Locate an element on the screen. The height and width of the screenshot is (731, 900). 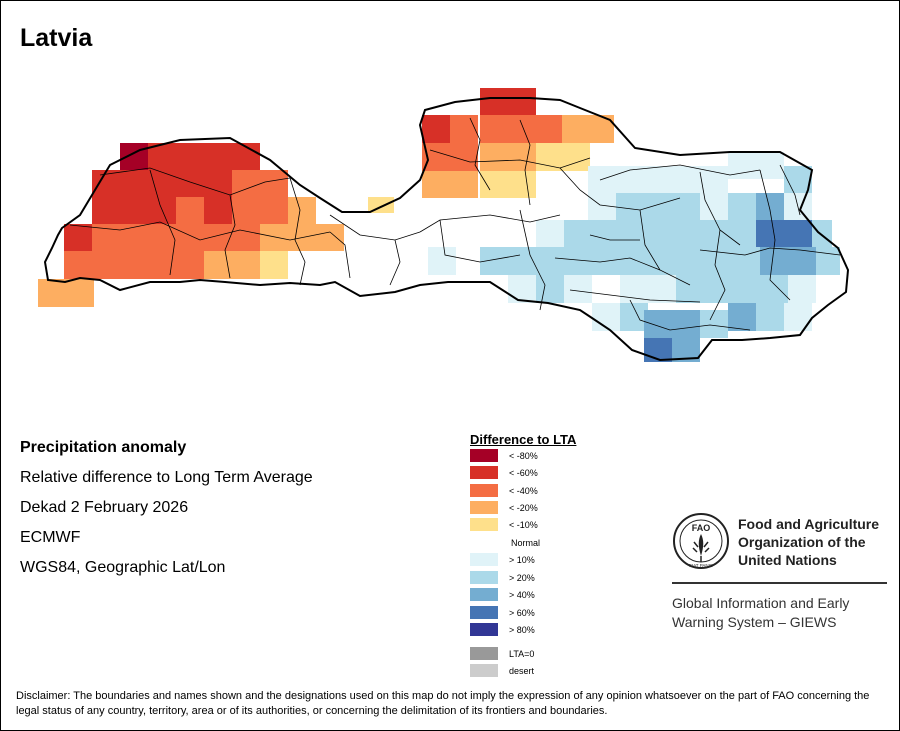
legend-label: < -40% is located at coordinates (523, 491).